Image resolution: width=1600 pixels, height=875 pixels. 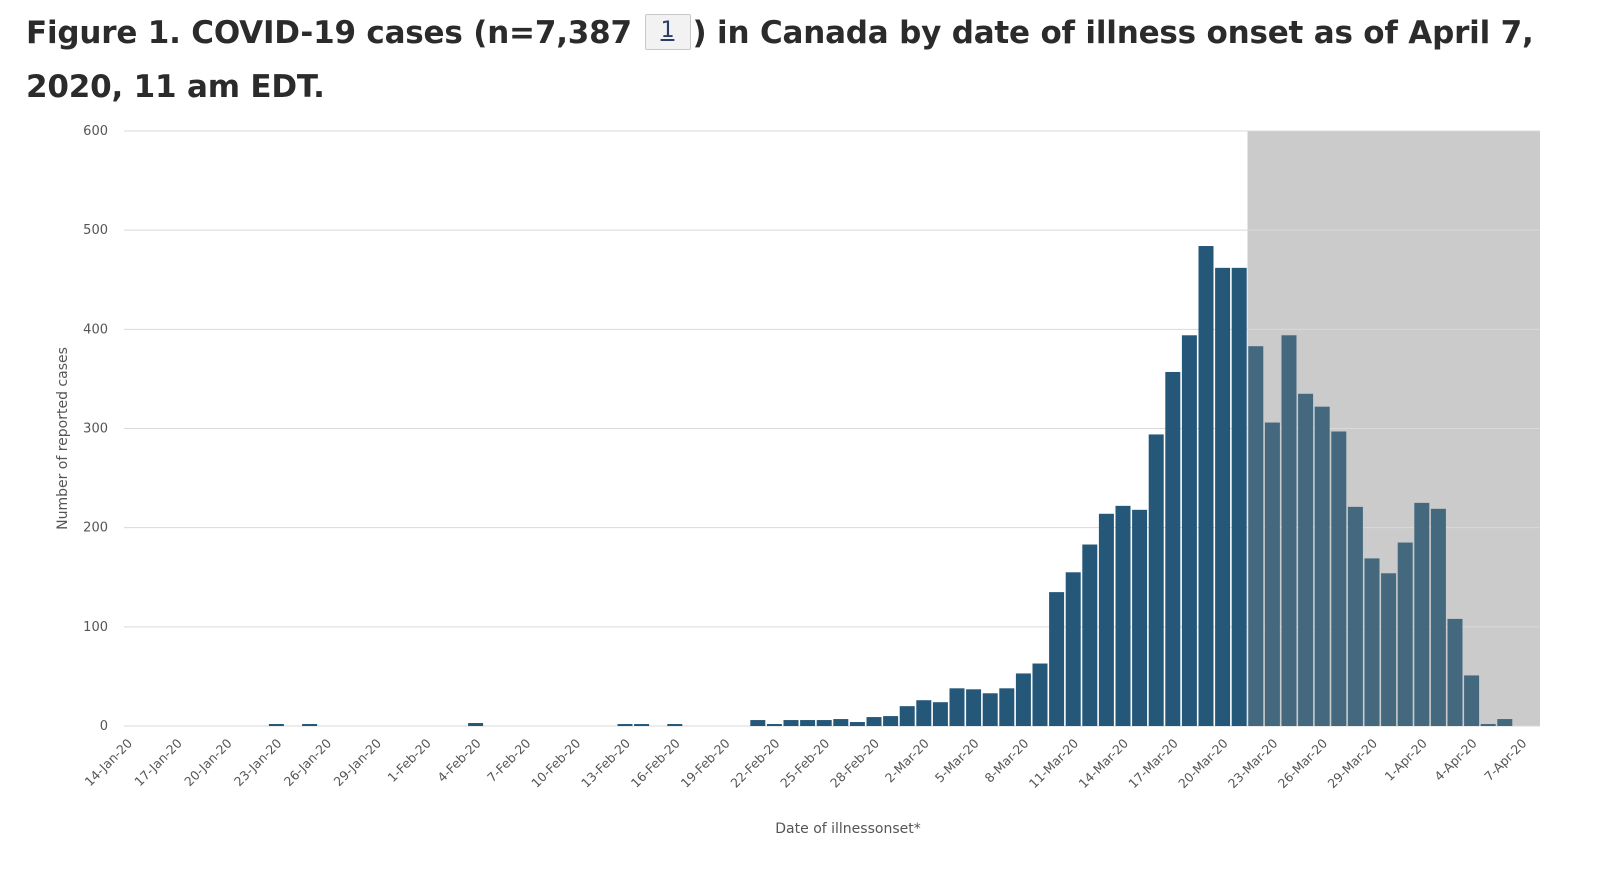 What do you see at coordinates (409, 760) in the screenshot?
I see `x-tick-label: 1-Feb-20` at bounding box center [409, 760].